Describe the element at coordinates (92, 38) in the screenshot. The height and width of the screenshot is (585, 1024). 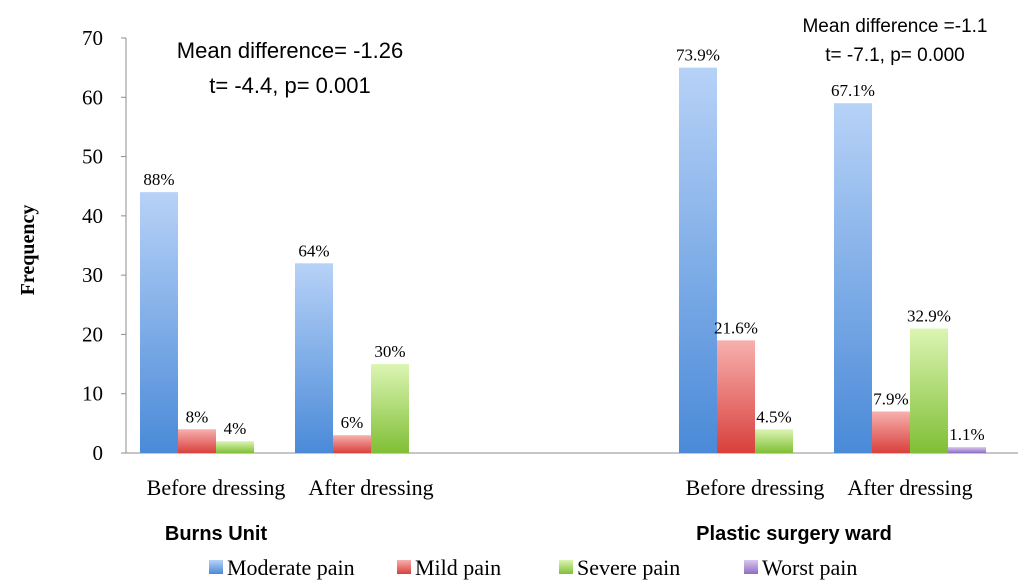
I see `y-tick-label: 70` at that location.